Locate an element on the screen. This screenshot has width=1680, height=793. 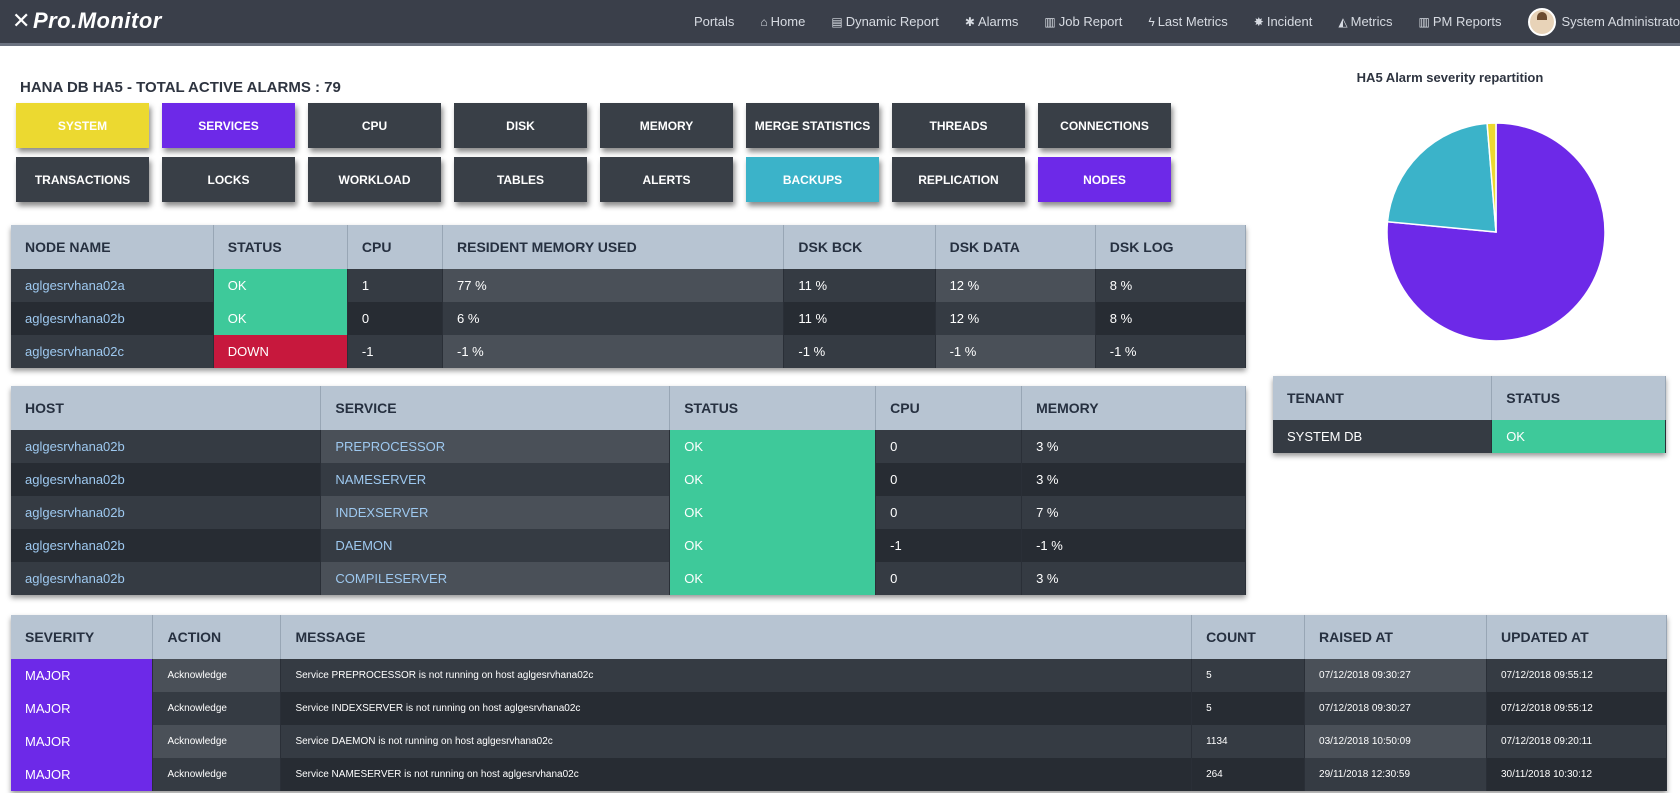
table-cell: aglgesrvhana02c is located at coordinates (112, 351).